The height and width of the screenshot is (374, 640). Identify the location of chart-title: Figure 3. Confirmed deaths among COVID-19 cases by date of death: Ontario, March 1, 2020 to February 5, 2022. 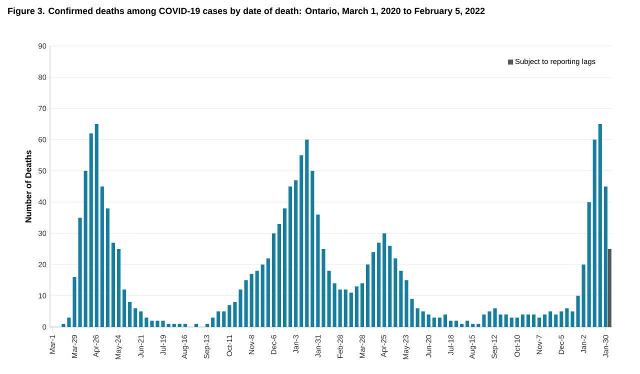
(246, 12).